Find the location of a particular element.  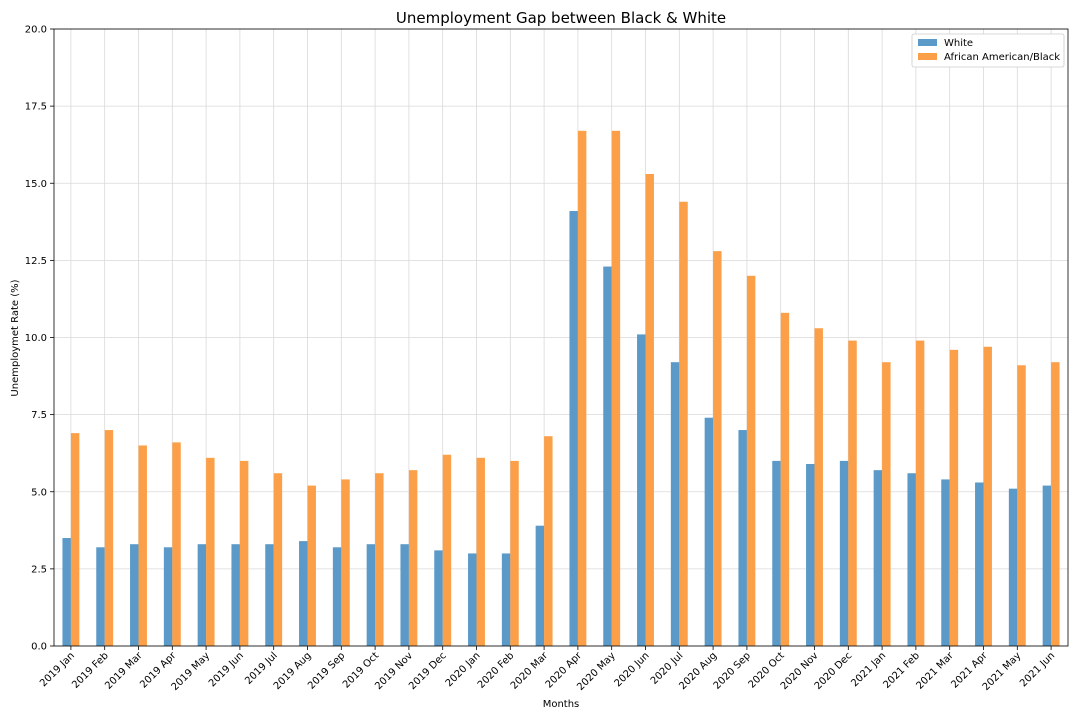

y-axis-label: Unemploymet Rate (%) is located at coordinates (15, 337).